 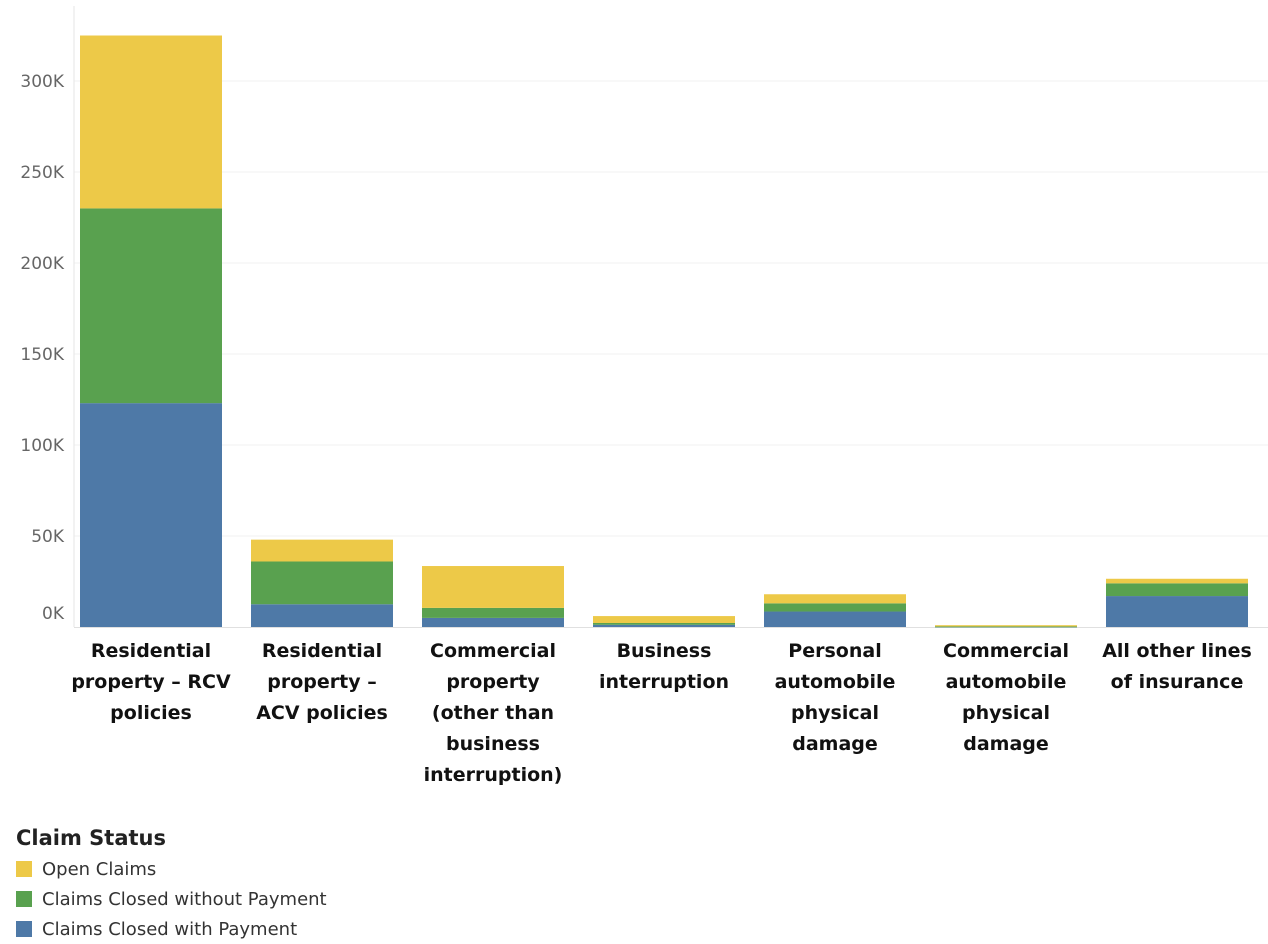 What do you see at coordinates (493, 775) in the screenshot?
I see `x-tick-label-line: interruption)` at bounding box center [493, 775].